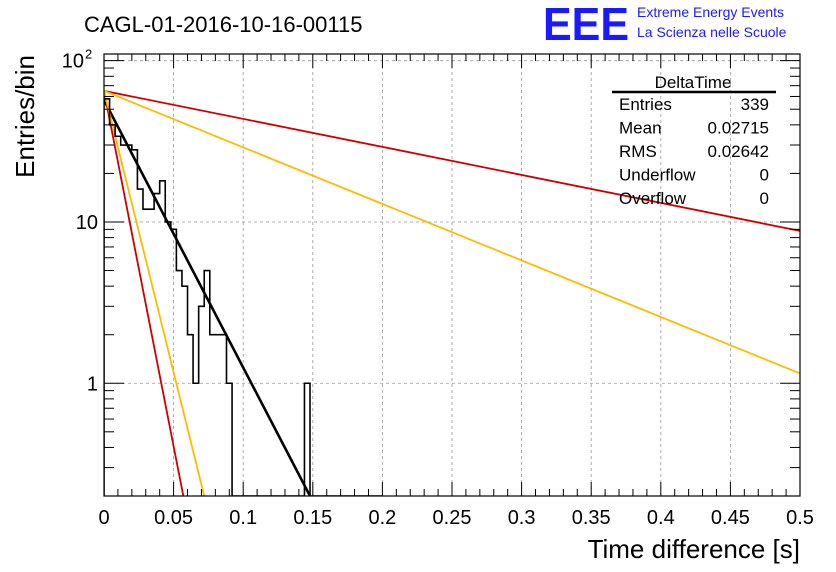 This screenshot has width=836, height=572. Describe the element at coordinates (657, 175) in the screenshot. I see `stats-label: Underflow` at that location.